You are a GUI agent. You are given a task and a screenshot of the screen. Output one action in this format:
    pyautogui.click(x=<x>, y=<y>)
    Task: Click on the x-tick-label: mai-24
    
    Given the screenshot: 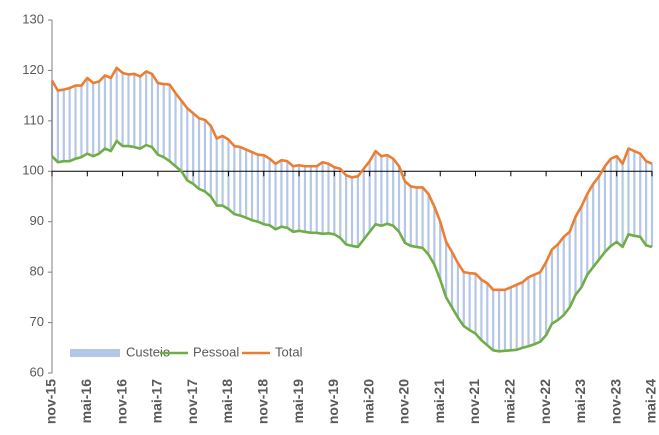 What is the action you would take?
    pyautogui.click(x=651, y=401)
    